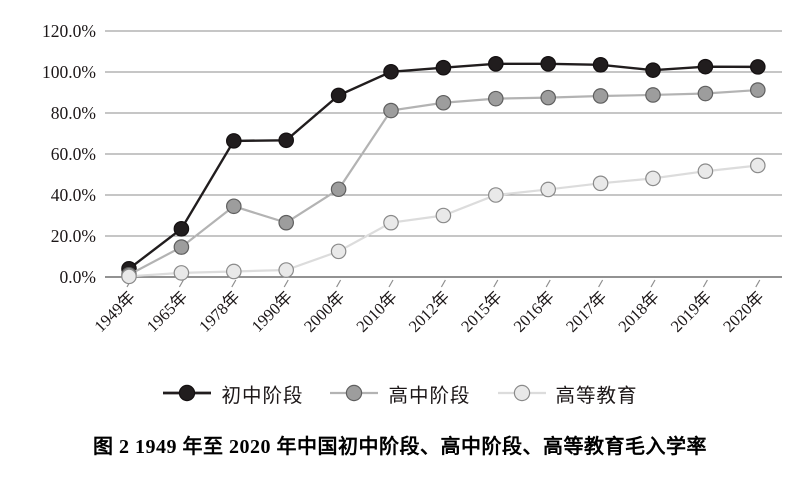 This screenshot has height=479, width=800. Describe the element at coordinates (262, 396) in the screenshot. I see `legend-label-junior-secondary: 初中阶段` at that location.